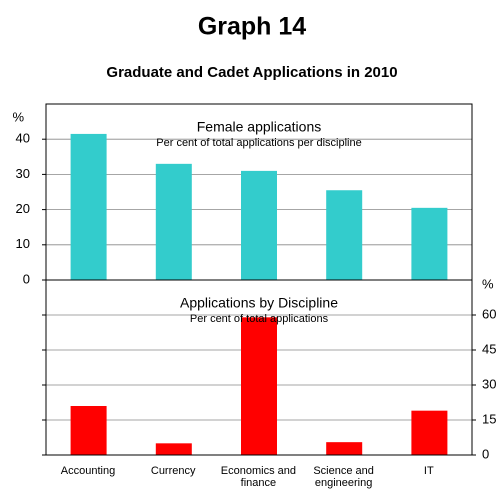 Image resolution: width=497 pixels, height=495 pixels. Describe the element at coordinates (252, 27) in the screenshot. I see `page-title: Graph 14` at that location.